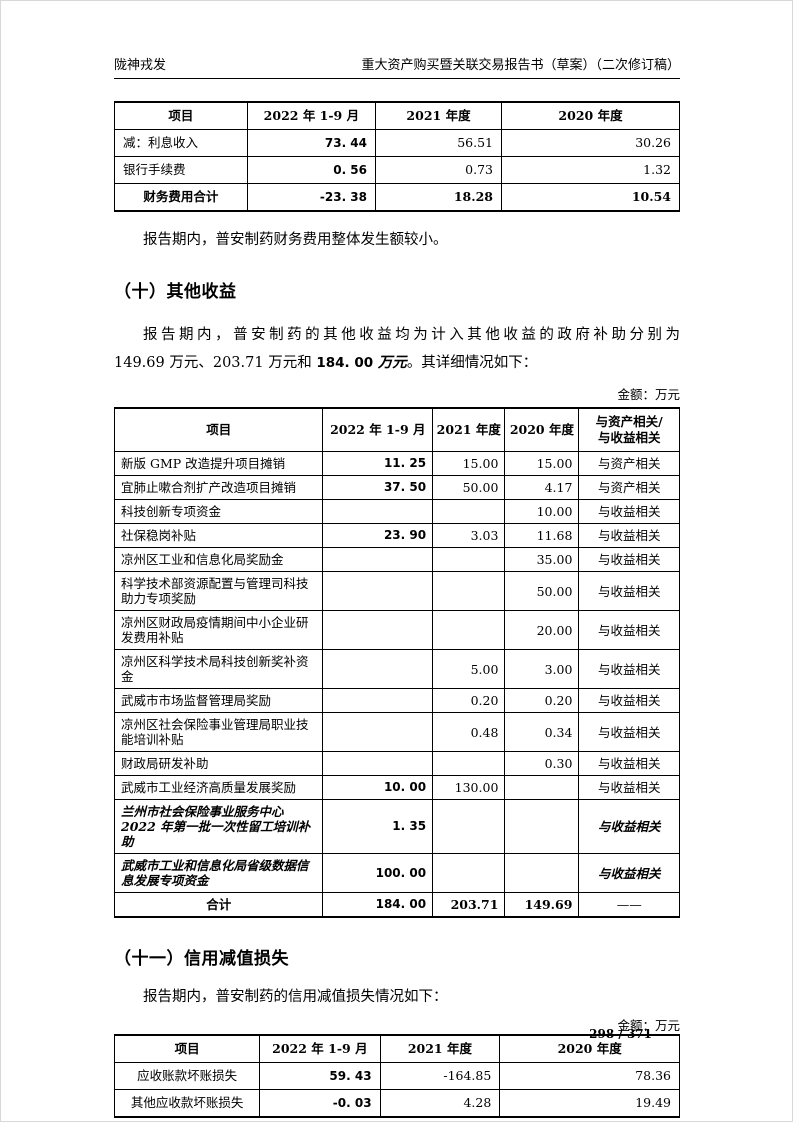 The width and height of the screenshot is (793, 1122). I want to click on table-row: 合计 184. 00 203.71 149.69 ——, so click(396, 905).